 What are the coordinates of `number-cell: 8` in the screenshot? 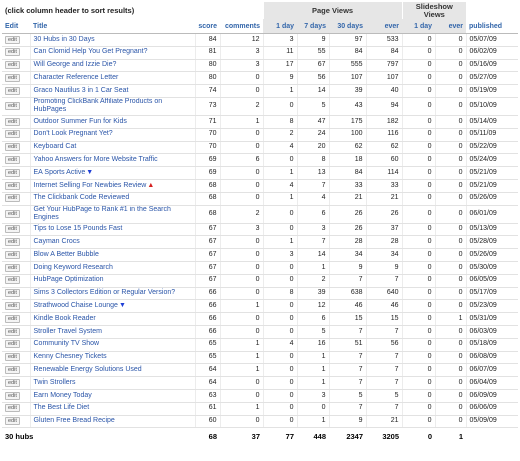 It's located at (313, 160).